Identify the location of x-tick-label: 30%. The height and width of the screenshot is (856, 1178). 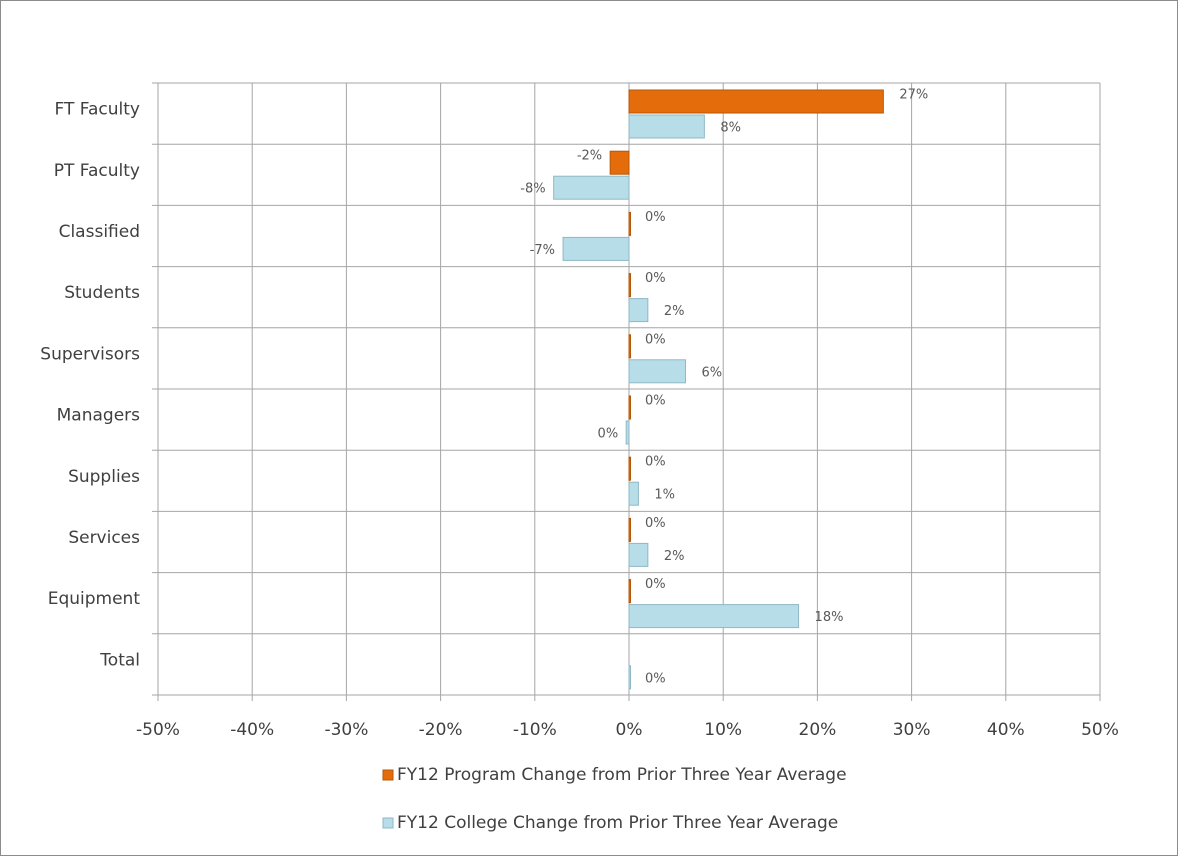
(912, 730).